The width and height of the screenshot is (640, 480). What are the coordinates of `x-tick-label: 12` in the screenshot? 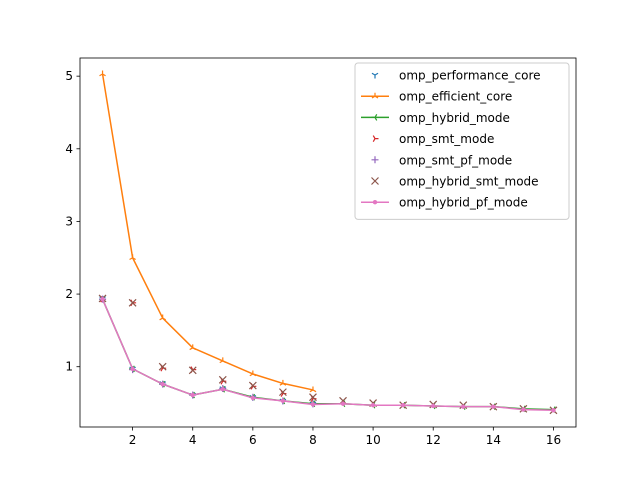 It's located at (433, 440).